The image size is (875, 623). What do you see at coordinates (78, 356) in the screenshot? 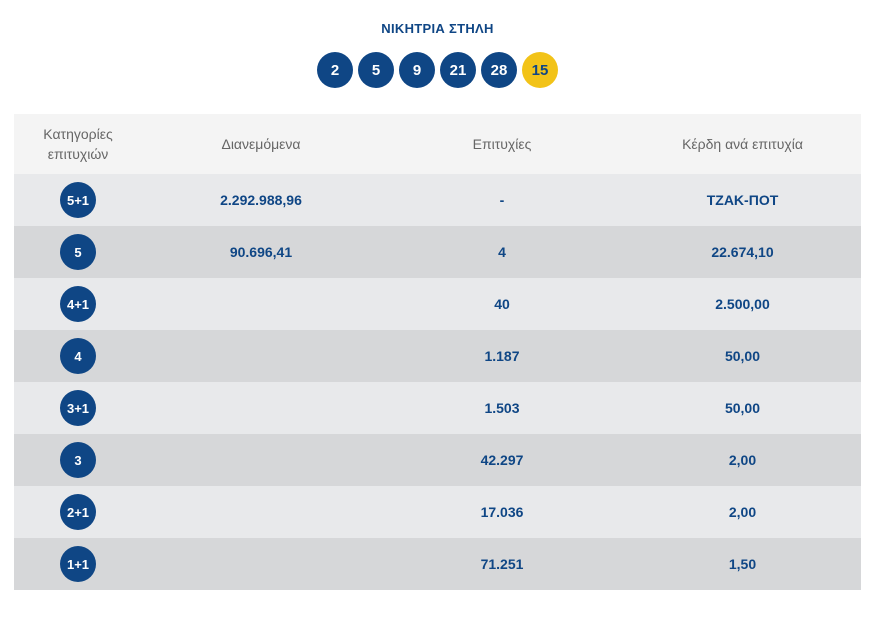
I see `category-badge: 4` at bounding box center [78, 356].